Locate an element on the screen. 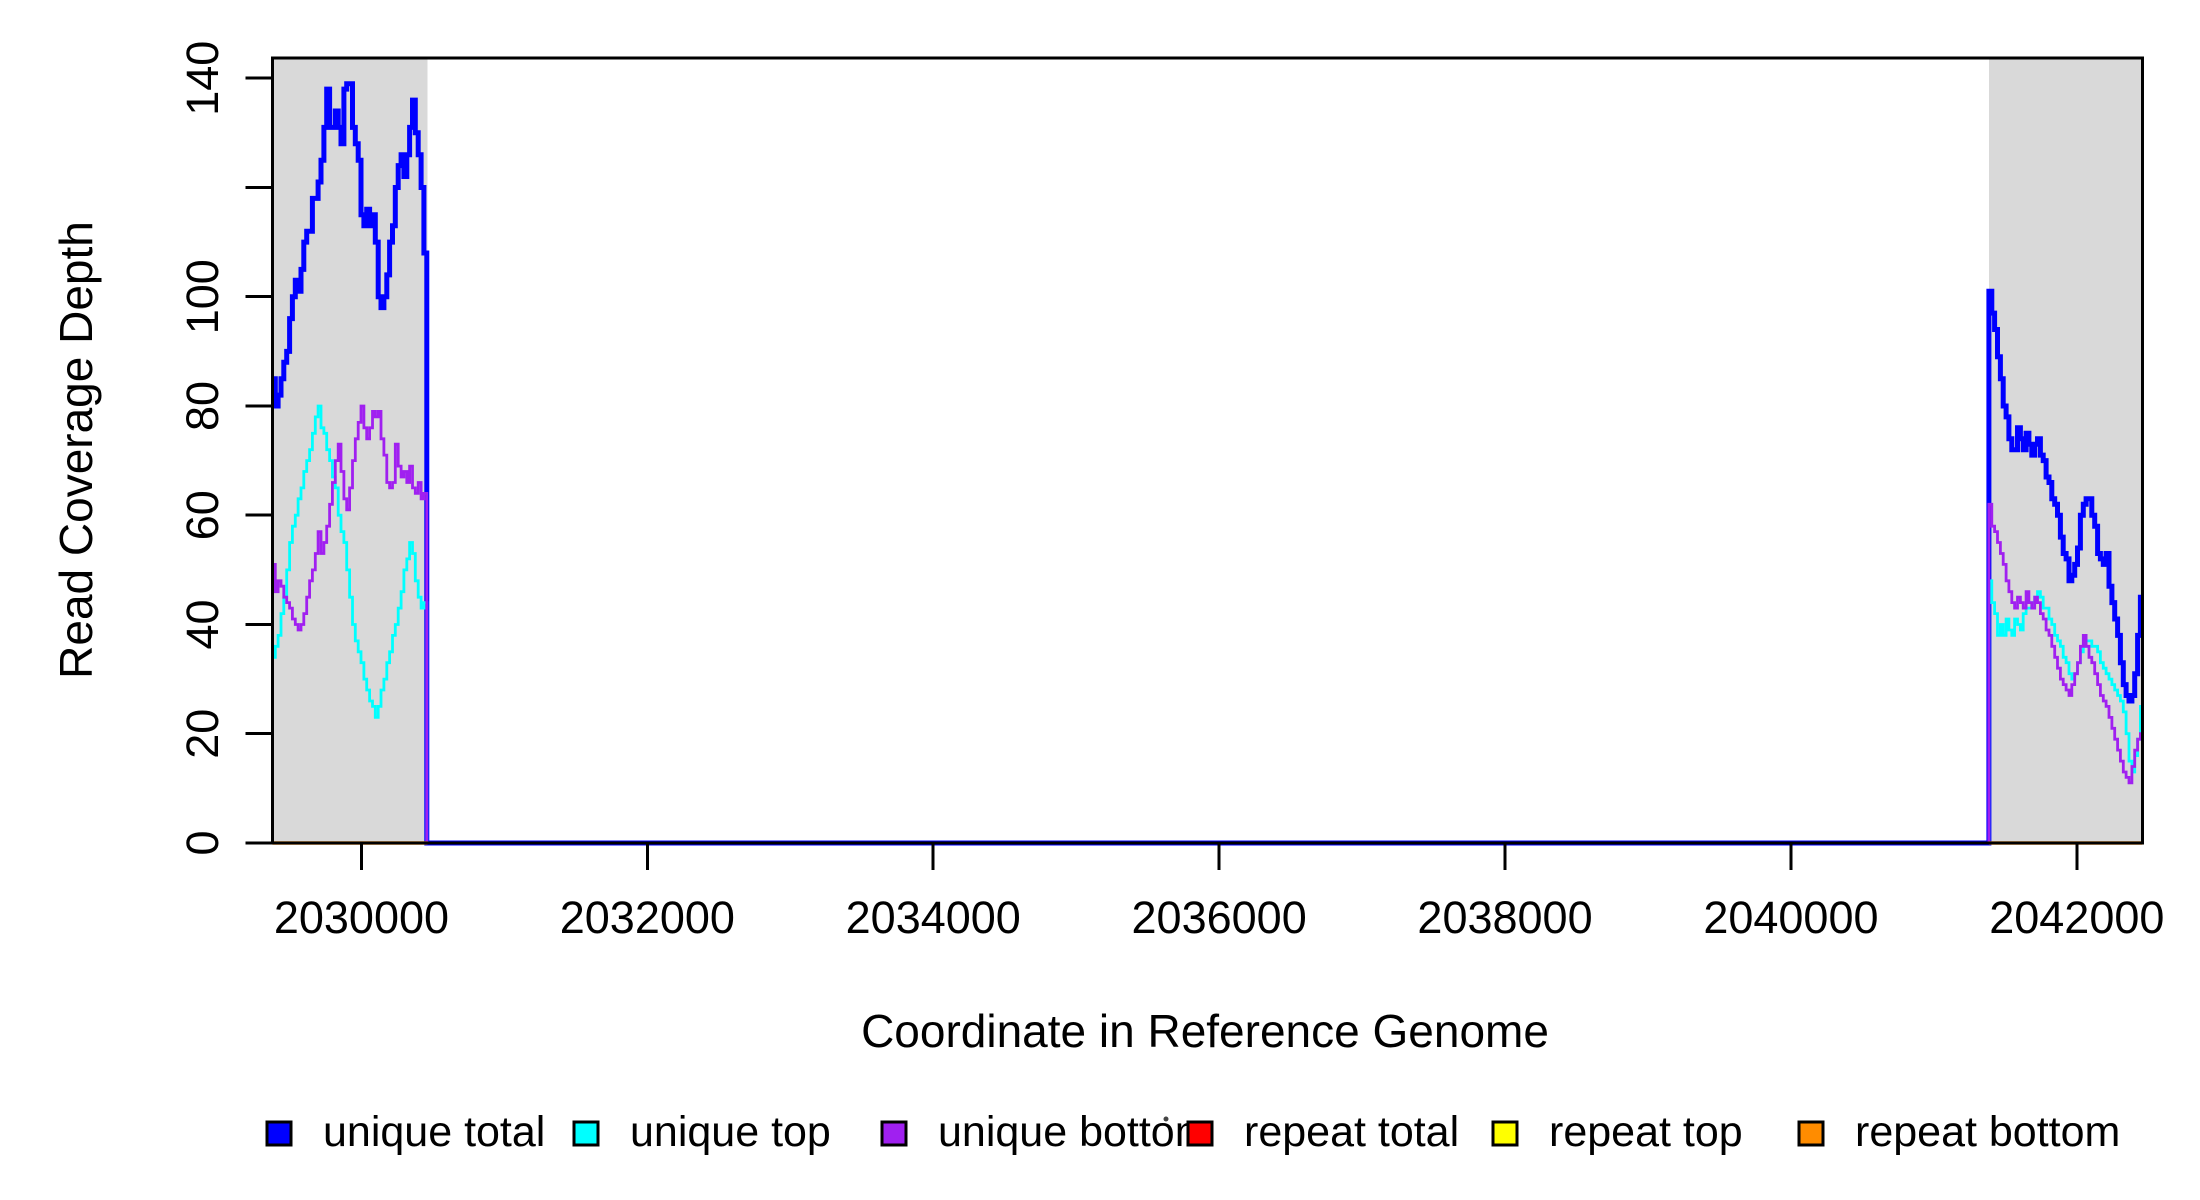  x-tick-label: 2042000 is located at coordinates (2076, 917).